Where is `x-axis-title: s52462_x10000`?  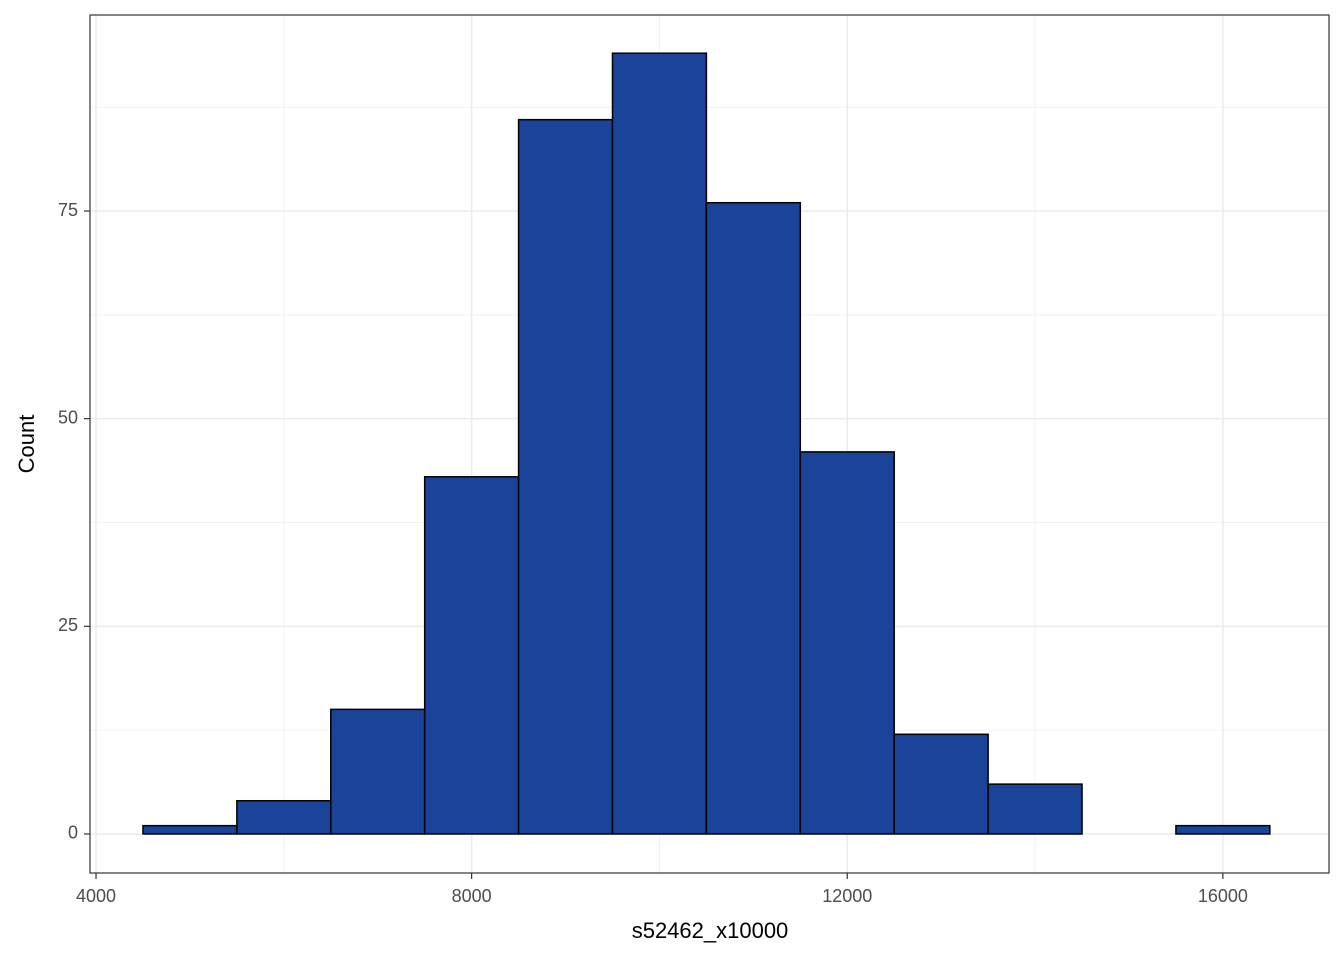 x-axis-title: s52462_x10000 is located at coordinates (710, 930).